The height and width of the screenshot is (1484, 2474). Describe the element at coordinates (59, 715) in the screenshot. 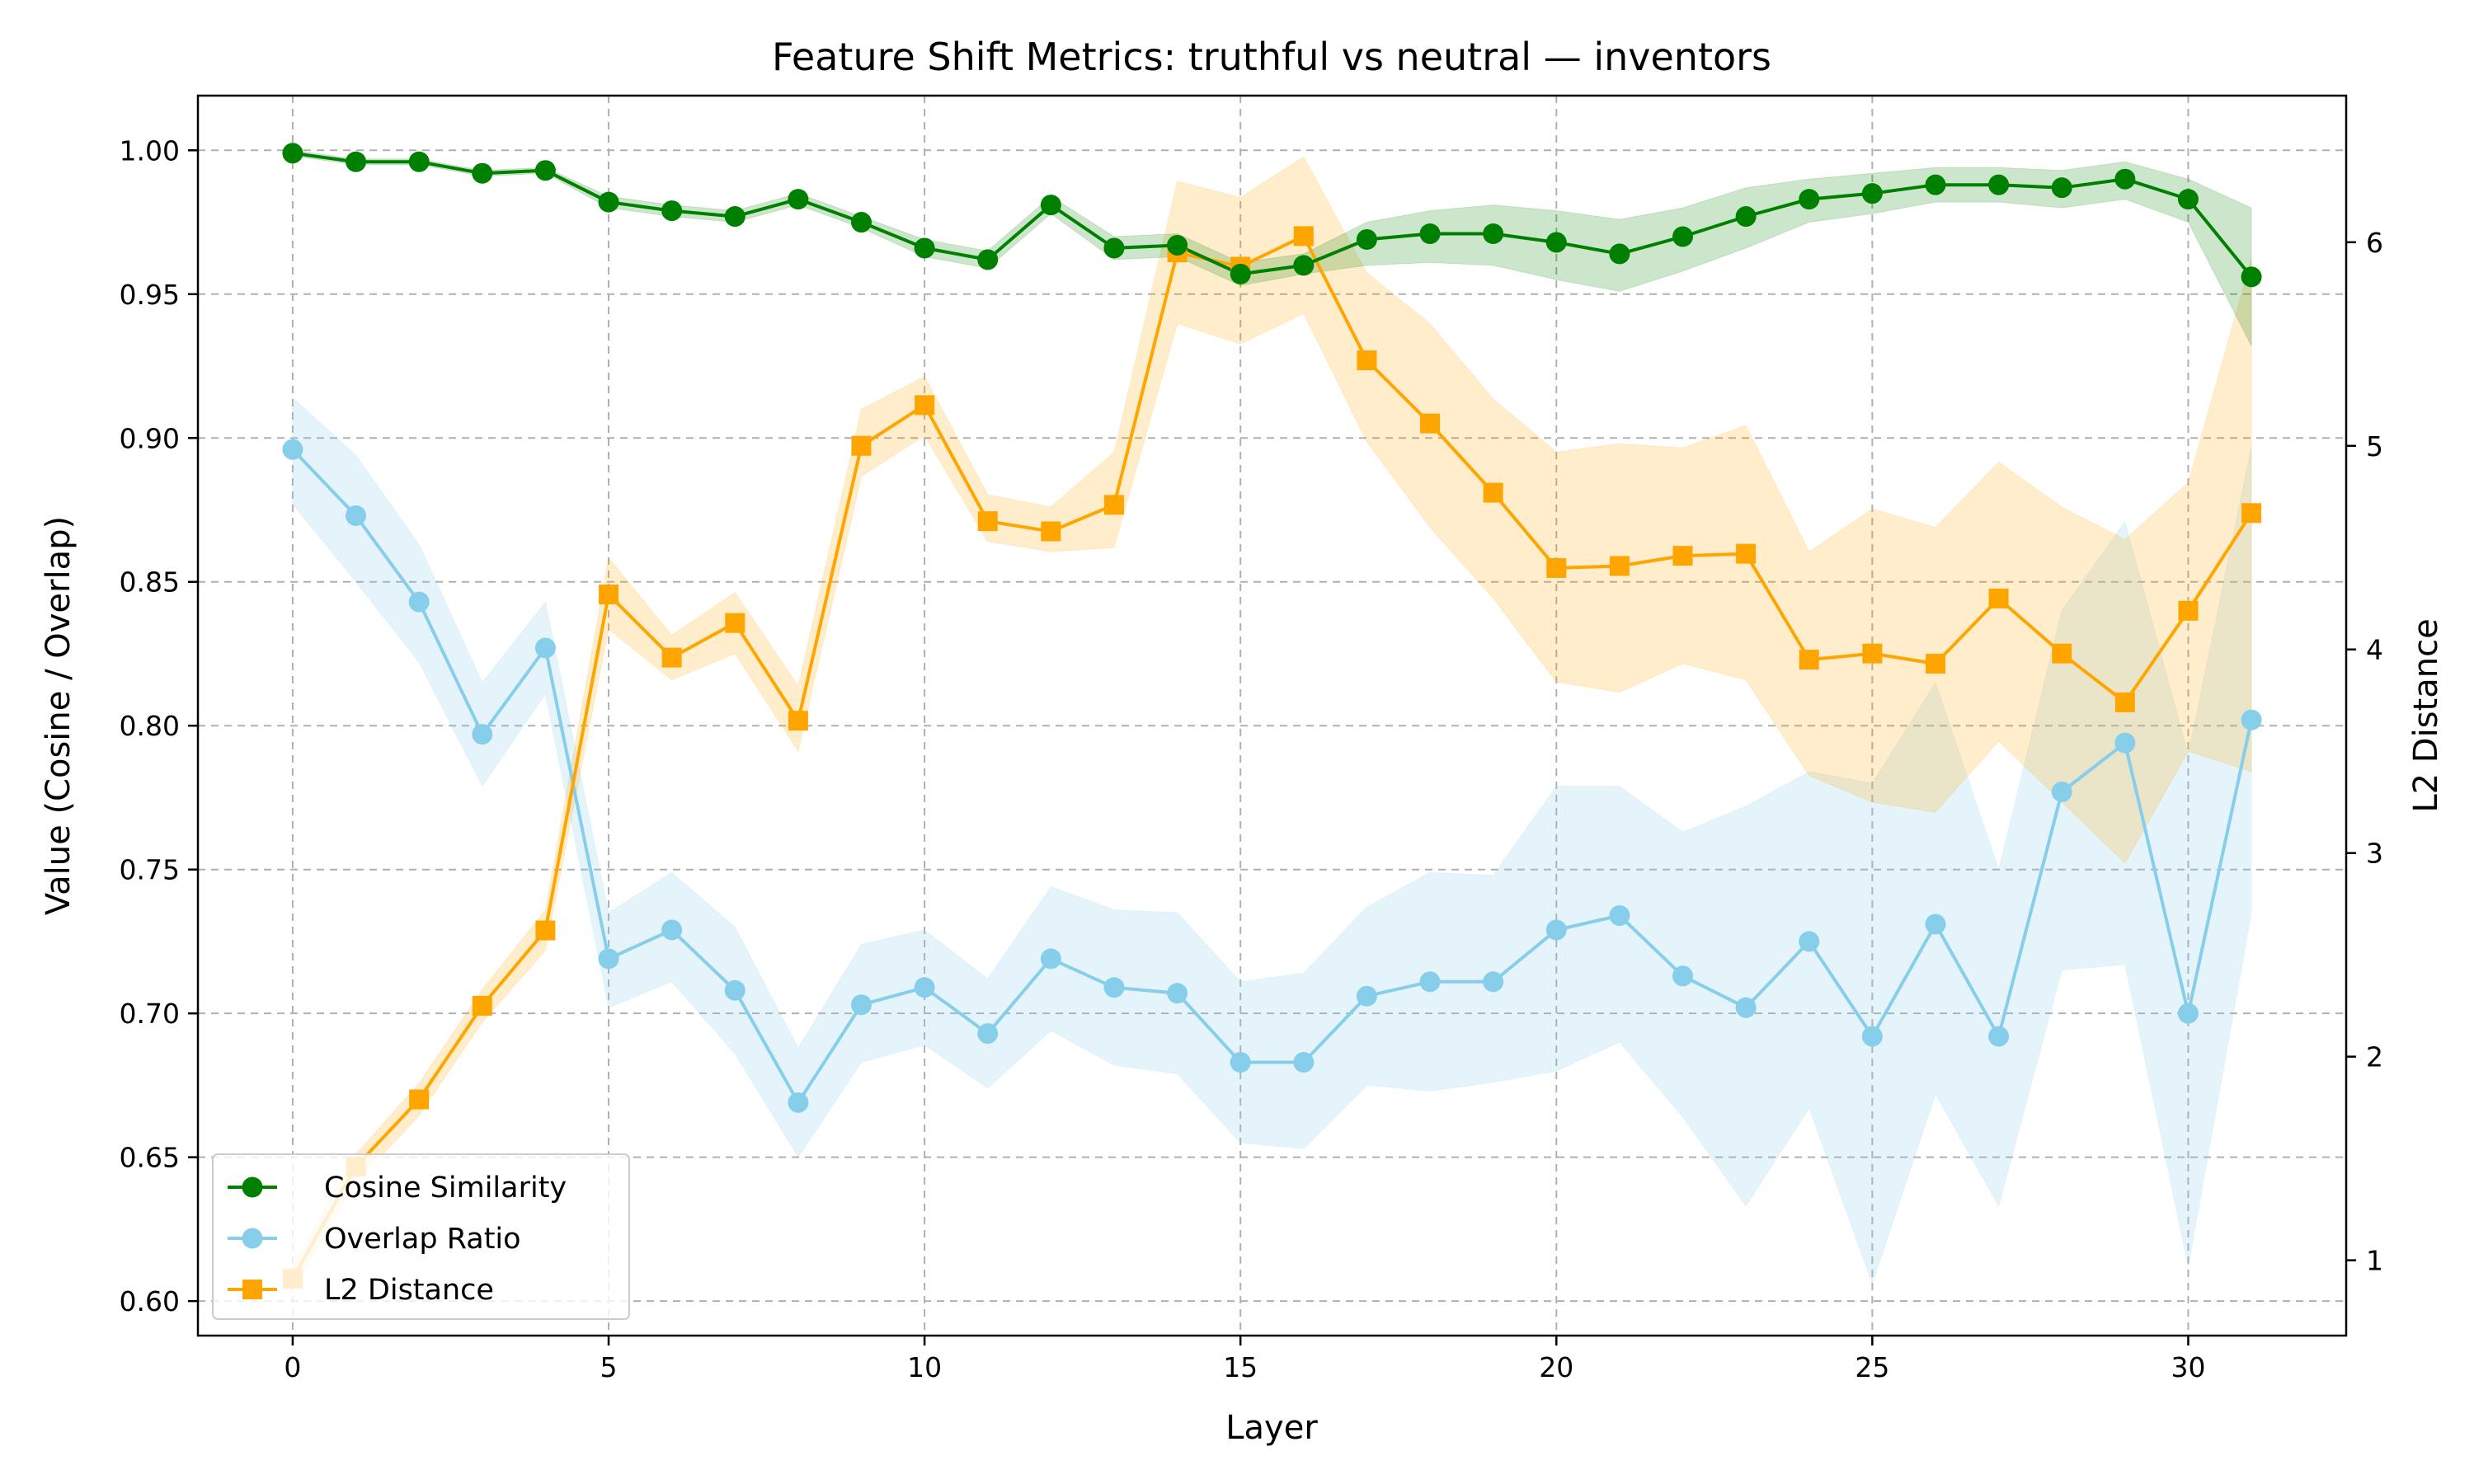

I see `y-axis-title: Value (Cosine / Overlap)` at that location.